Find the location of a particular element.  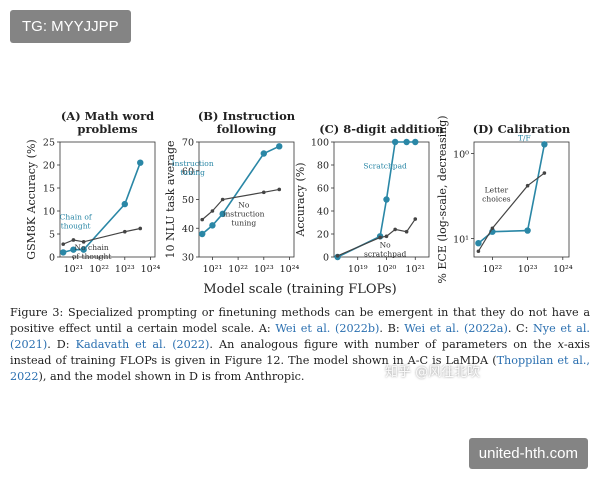

caption-text: x is located at coordinates (560, 344).